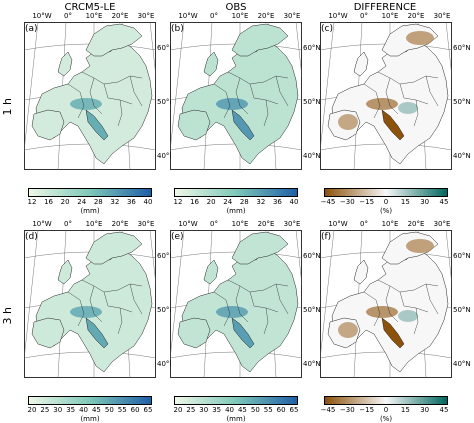  What do you see at coordinates (148, 410) in the screenshot?
I see `colorbar-tick-label: 65` at bounding box center [148, 410].